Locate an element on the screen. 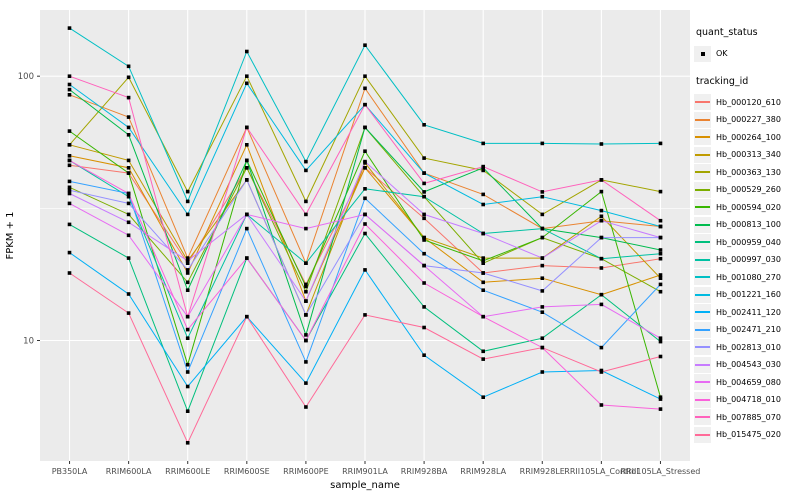 The height and width of the screenshot is (500, 800). x-tick-label: RRIM600SE is located at coordinates (247, 471).